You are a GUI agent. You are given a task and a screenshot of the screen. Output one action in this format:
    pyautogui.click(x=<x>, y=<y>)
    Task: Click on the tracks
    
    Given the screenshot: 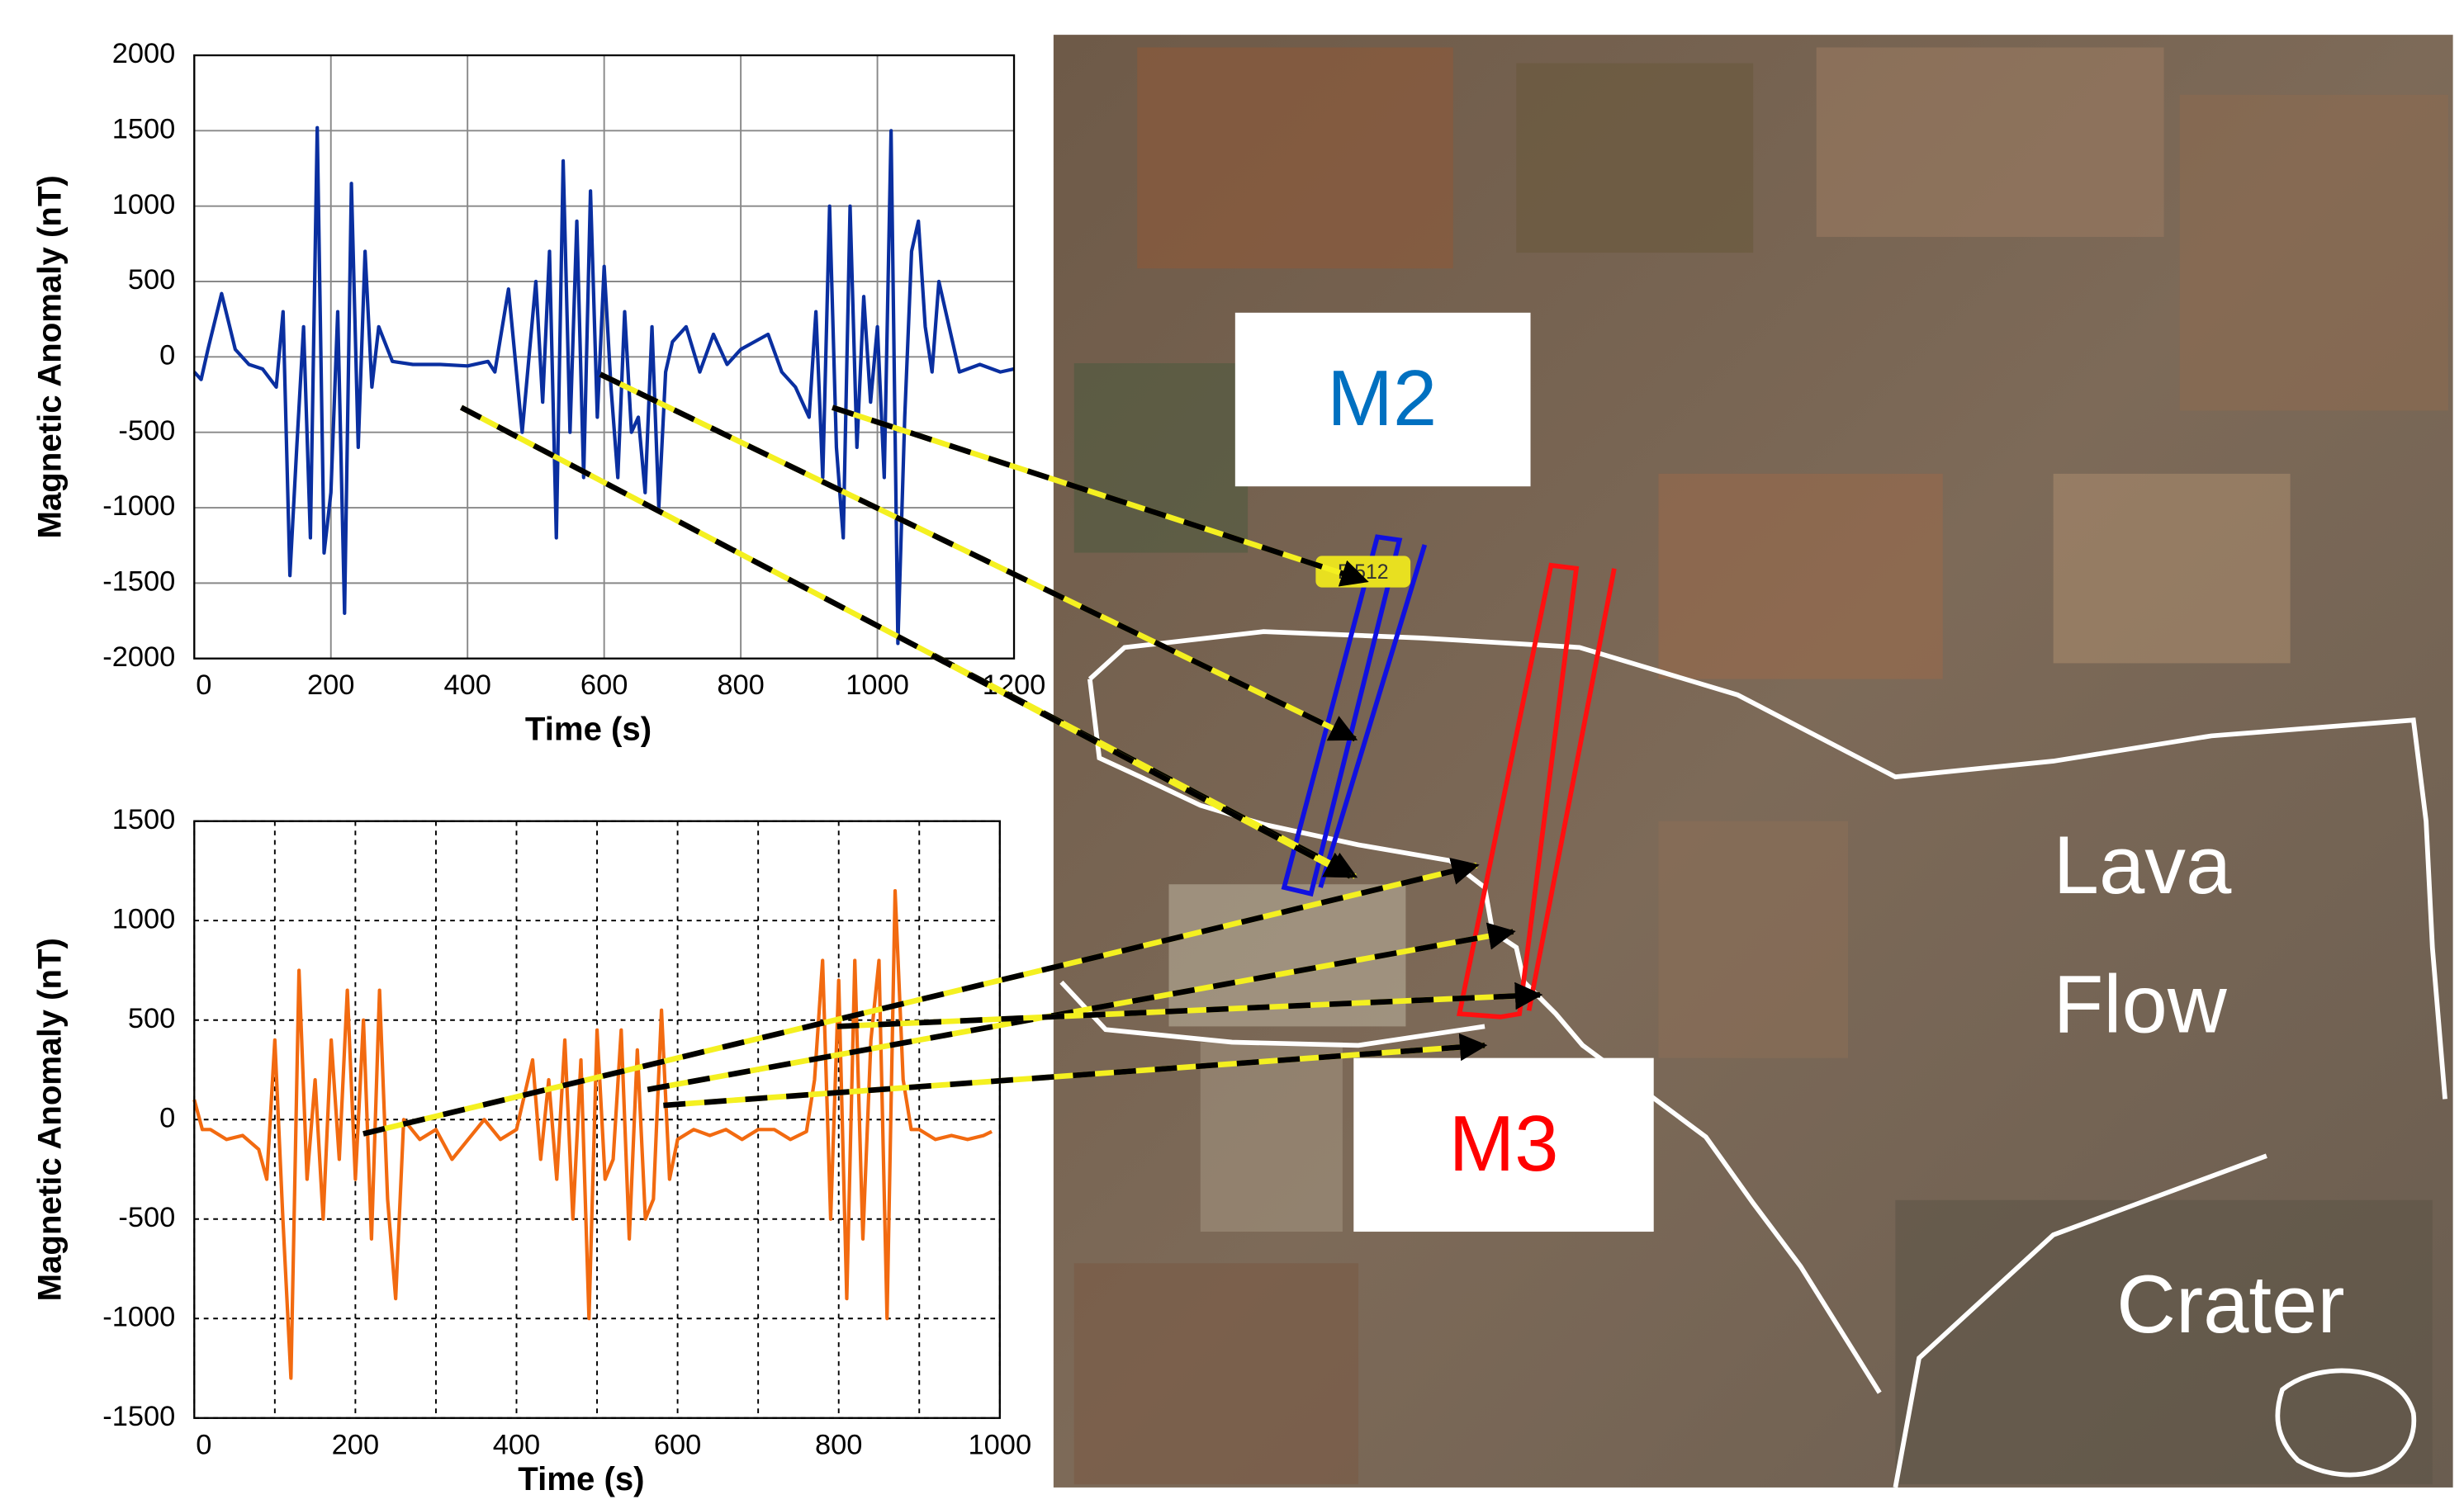 What is the action you would take?
    pyautogui.click(x=1449, y=776)
    